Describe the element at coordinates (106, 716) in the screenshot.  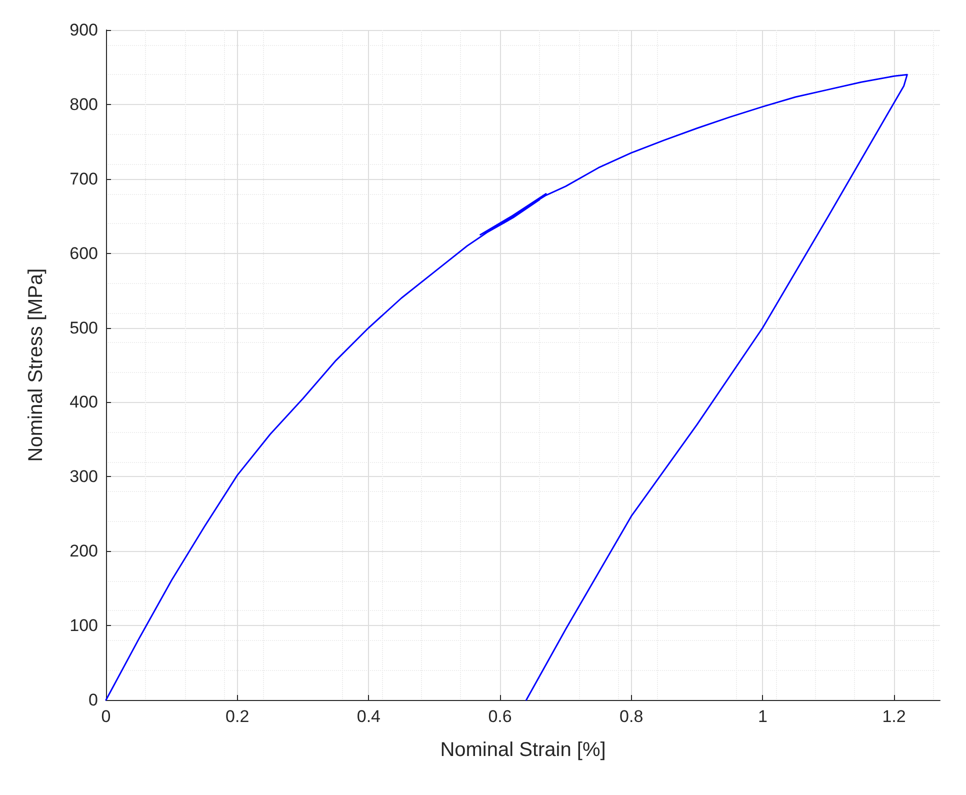
I see `x-tick-label: 0` at that location.